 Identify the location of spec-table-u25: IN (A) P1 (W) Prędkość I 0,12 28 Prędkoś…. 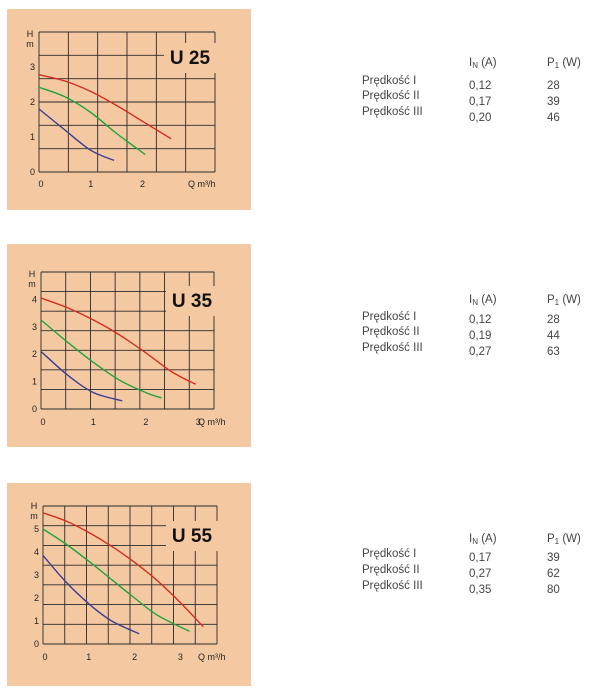
(472, 92).